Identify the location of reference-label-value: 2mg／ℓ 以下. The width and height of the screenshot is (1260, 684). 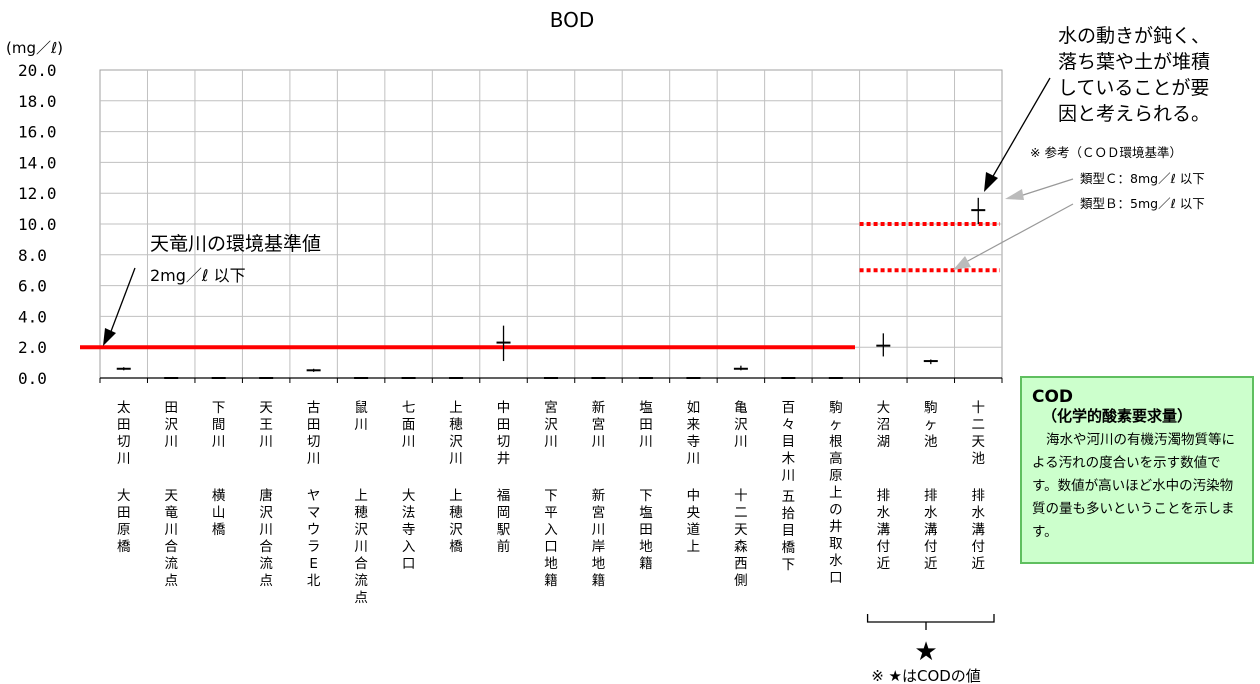
(198, 275).